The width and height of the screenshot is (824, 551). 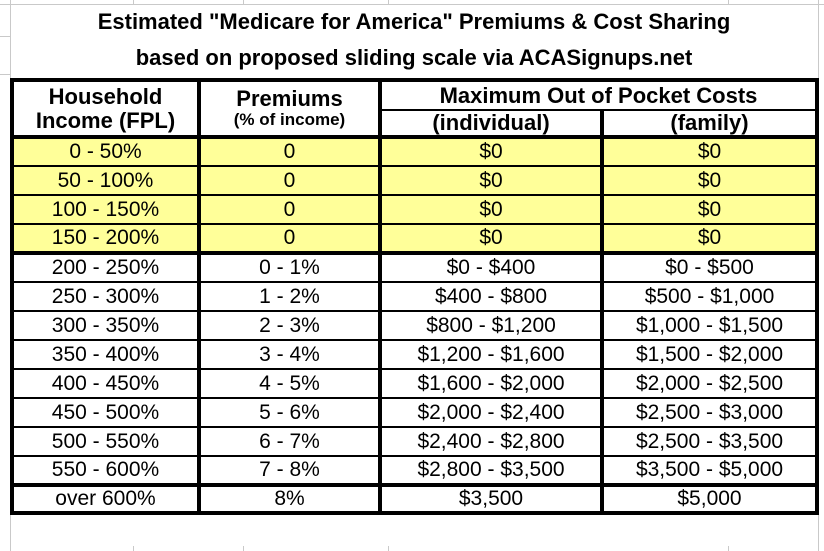 What do you see at coordinates (491, 383) in the screenshot?
I see `cell-moop-individual: $1,600 - $2,000` at bounding box center [491, 383].